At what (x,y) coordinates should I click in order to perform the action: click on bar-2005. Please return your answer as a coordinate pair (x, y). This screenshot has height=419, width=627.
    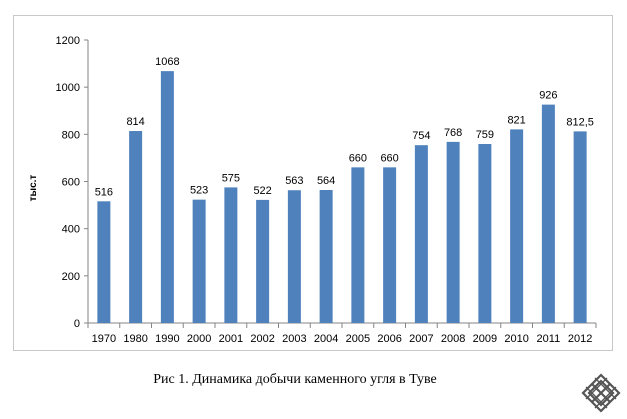
    Looking at the image, I should click on (358, 245).